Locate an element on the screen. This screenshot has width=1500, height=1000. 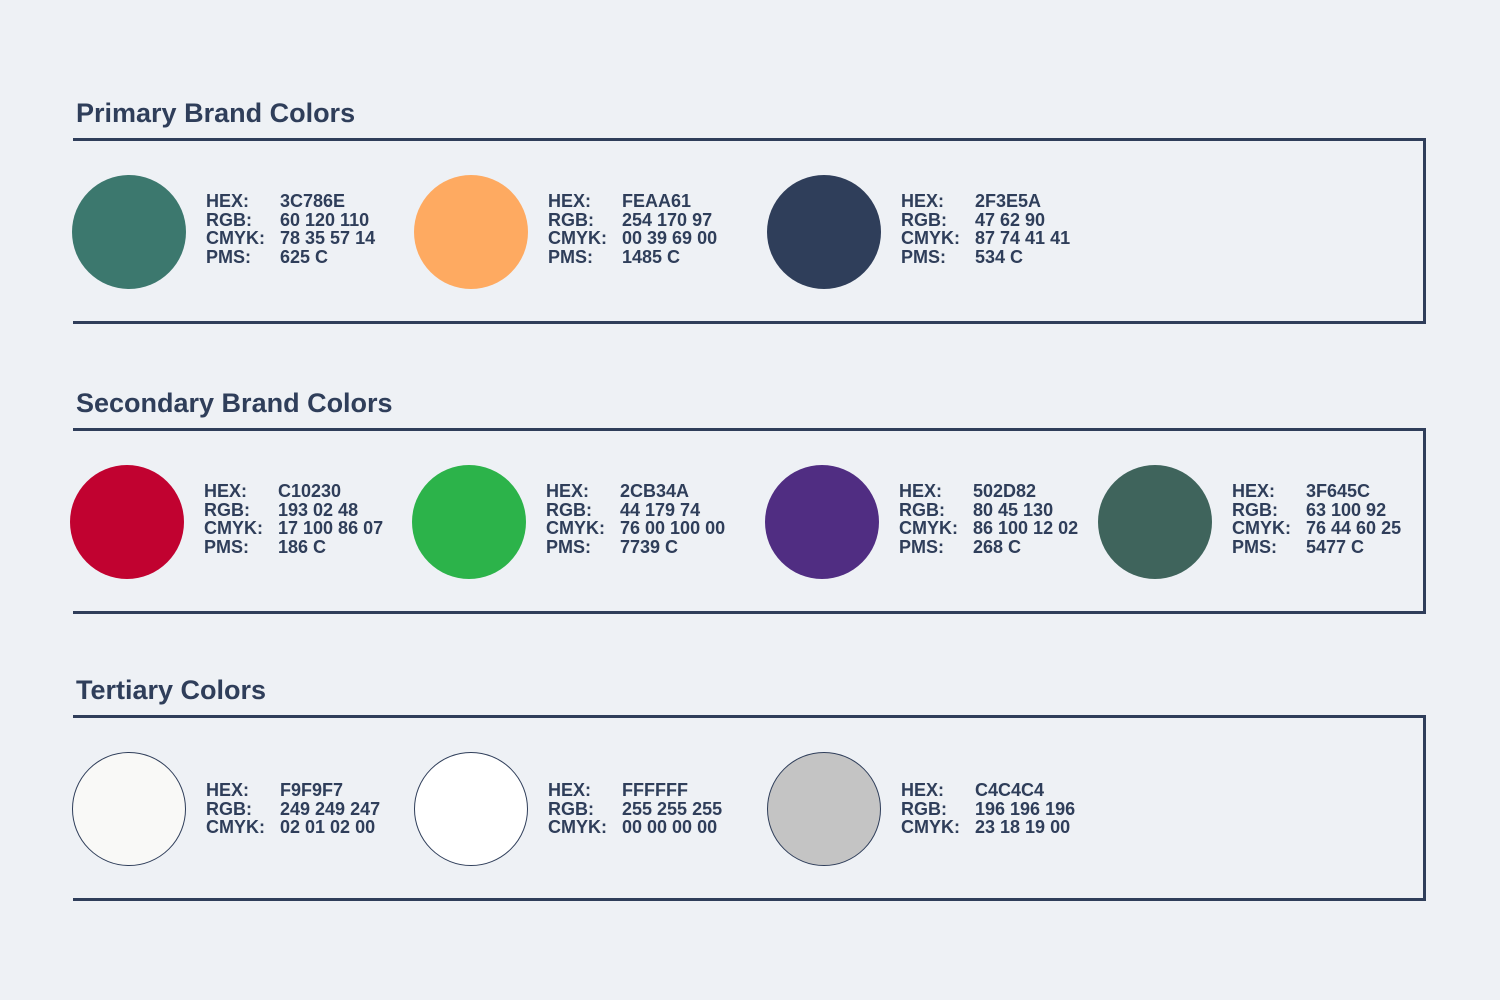
cmyk-row: CMYK: 17 100 86 07 is located at coordinates (293, 528).